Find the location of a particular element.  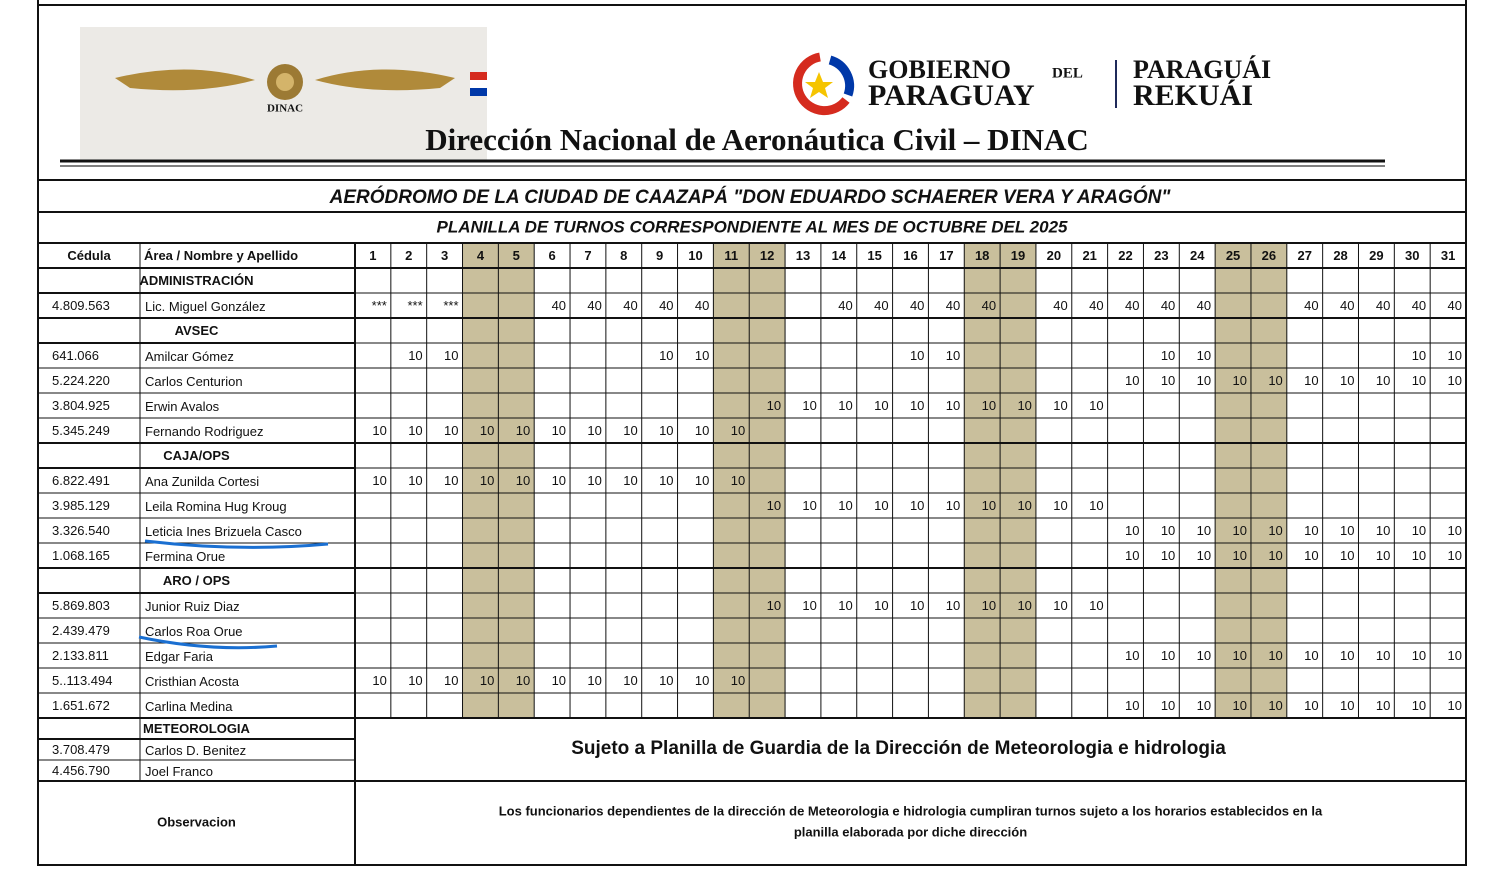

cedula: 5.869.803 is located at coordinates (81, 605).